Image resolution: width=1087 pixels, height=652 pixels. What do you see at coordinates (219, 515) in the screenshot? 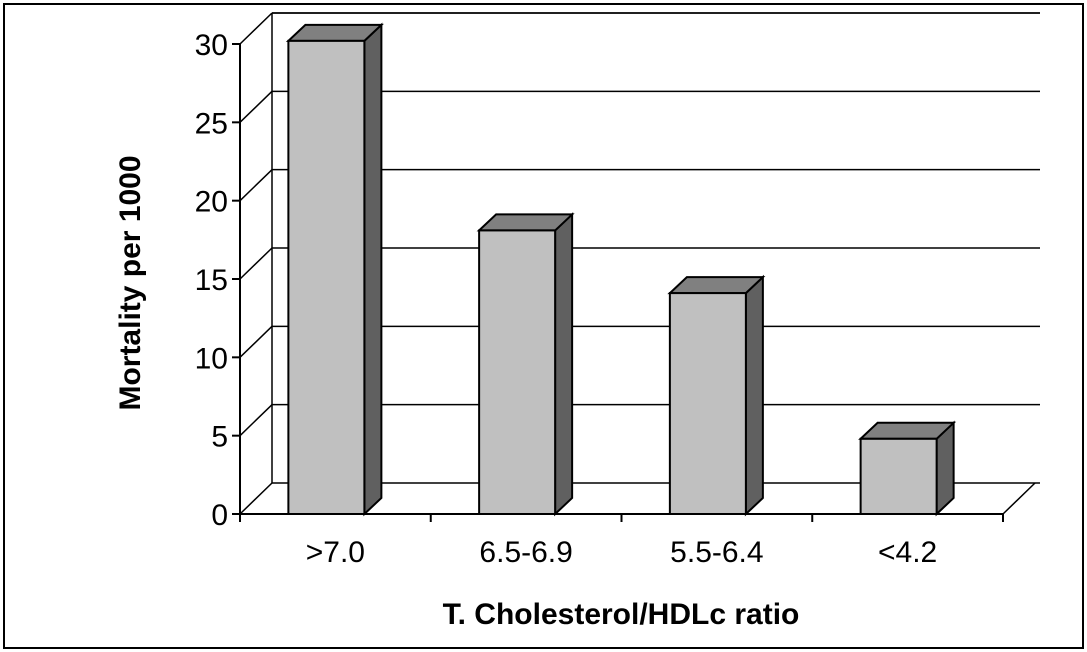
I see `y-tick-label: 0` at bounding box center [219, 515].